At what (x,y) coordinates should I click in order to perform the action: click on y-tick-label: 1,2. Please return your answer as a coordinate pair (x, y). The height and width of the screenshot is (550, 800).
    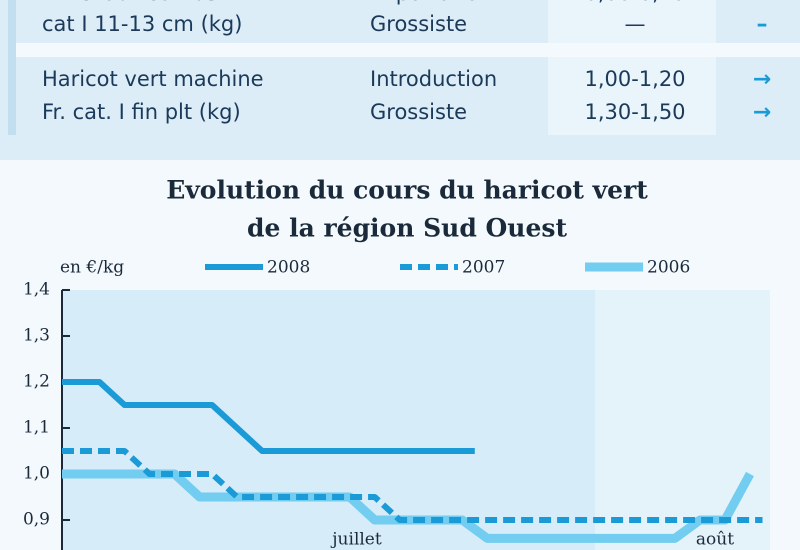
    Looking at the image, I should click on (36, 382).